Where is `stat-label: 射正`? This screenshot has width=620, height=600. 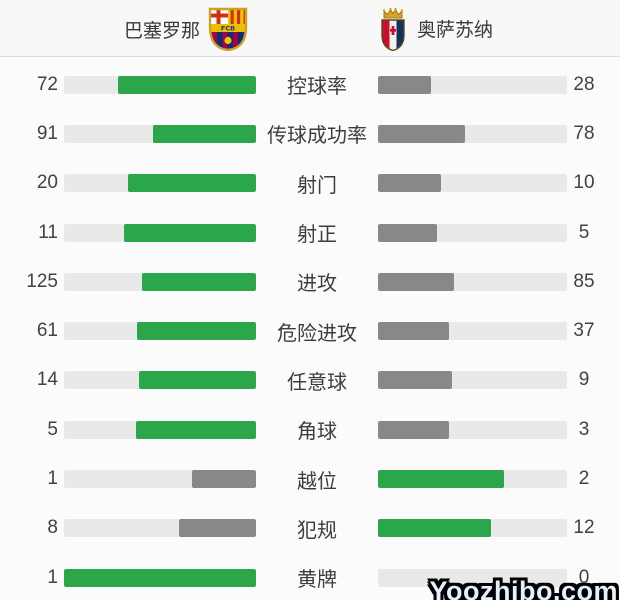
stat-label: 射正 is located at coordinates (317, 235).